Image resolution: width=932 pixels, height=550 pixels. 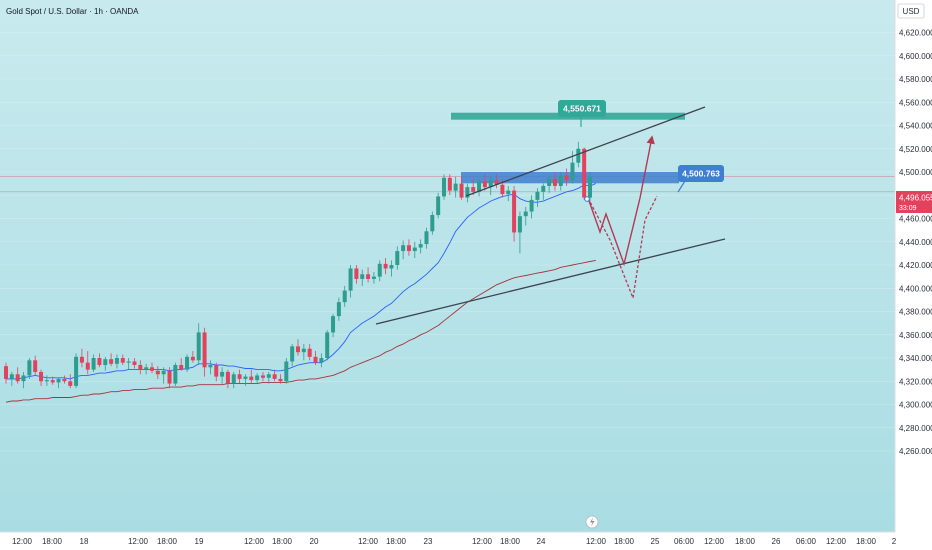 What do you see at coordinates (915, 198) in the screenshot?
I see `current-price-label: 4,496.055` at bounding box center [915, 198].